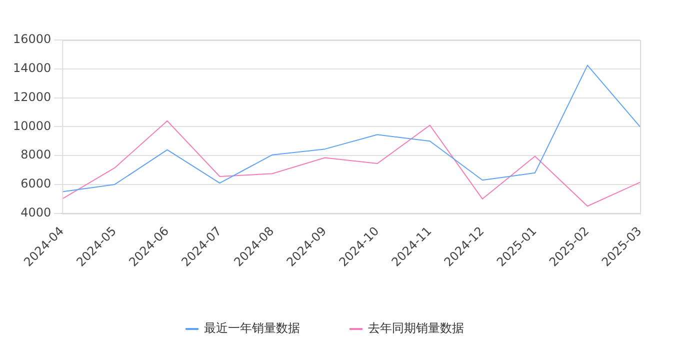 The height and width of the screenshot is (350, 680). What do you see at coordinates (36, 155) in the screenshot?
I see `y-tick-label: 8000` at bounding box center [36, 155].